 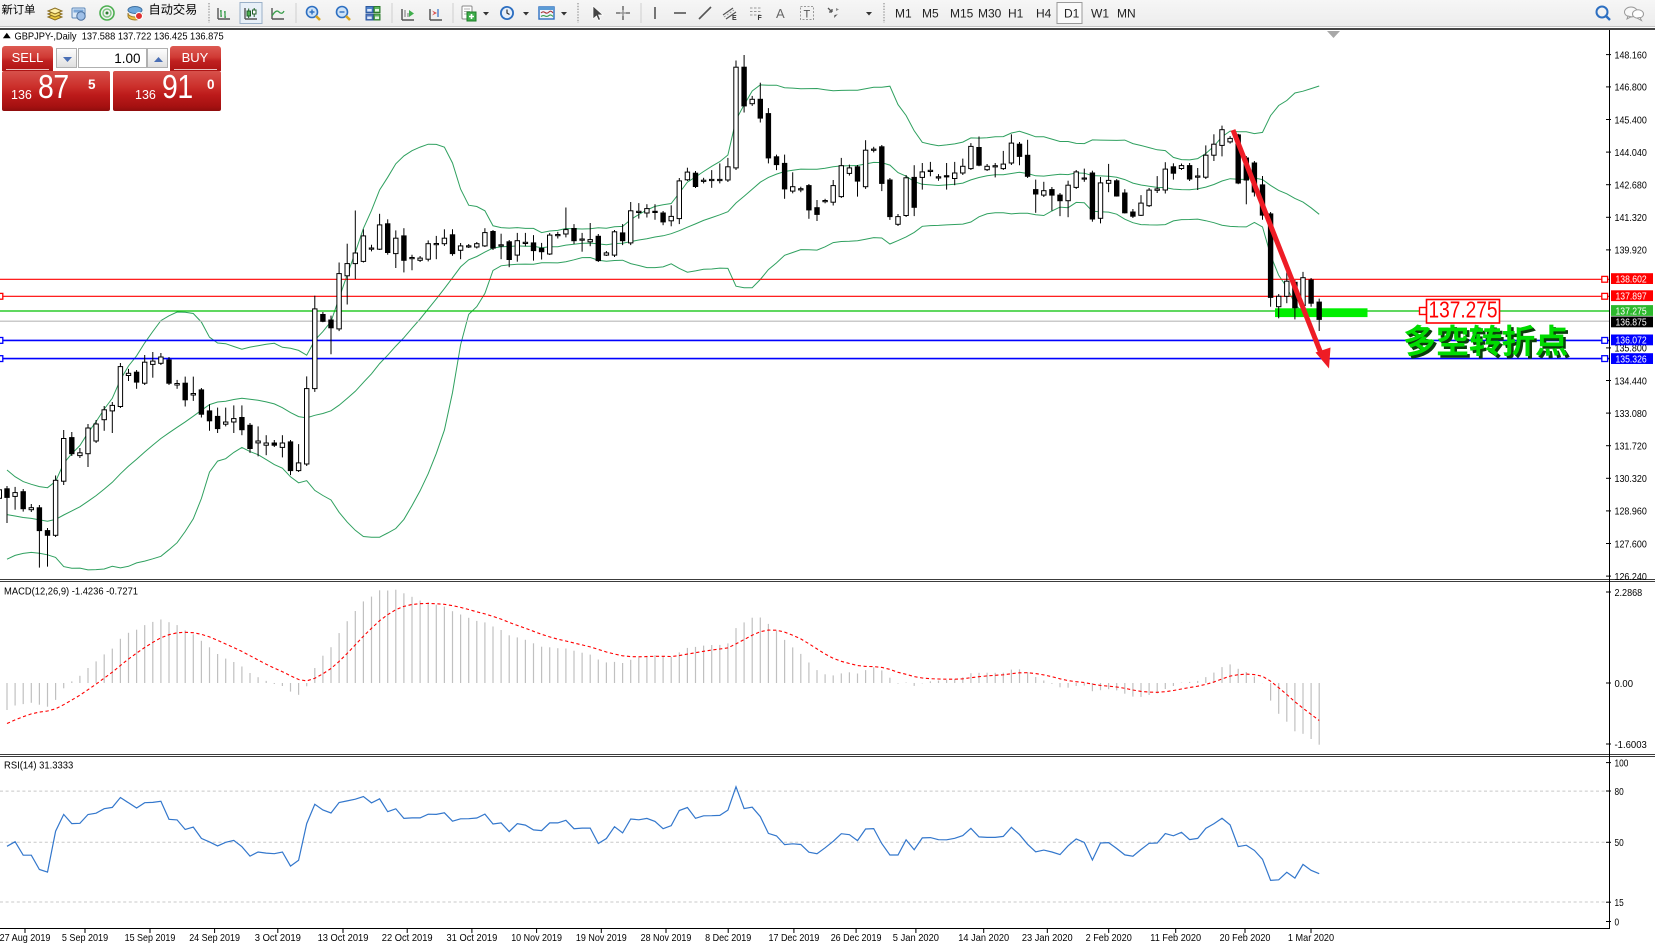 What do you see at coordinates (760, 18) in the screenshot?
I see `svg-text: F` at bounding box center [760, 18].